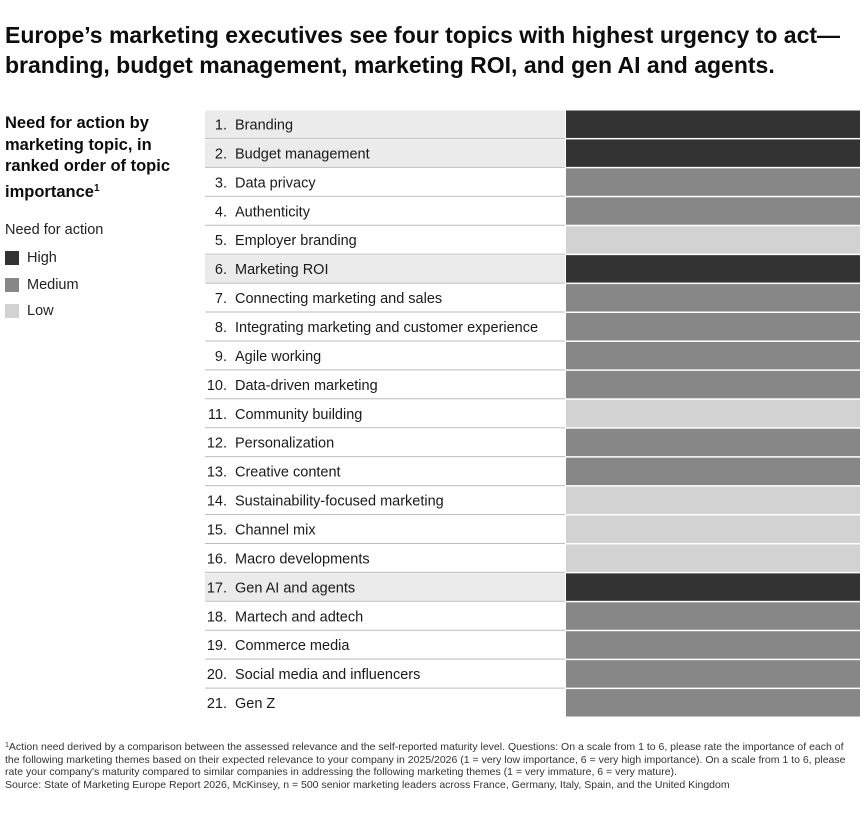 This screenshot has width=864, height=819. Describe the element at coordinates (96, 188) in the screenshot. I see `subtitle-footnote-marker: 1` at that location.